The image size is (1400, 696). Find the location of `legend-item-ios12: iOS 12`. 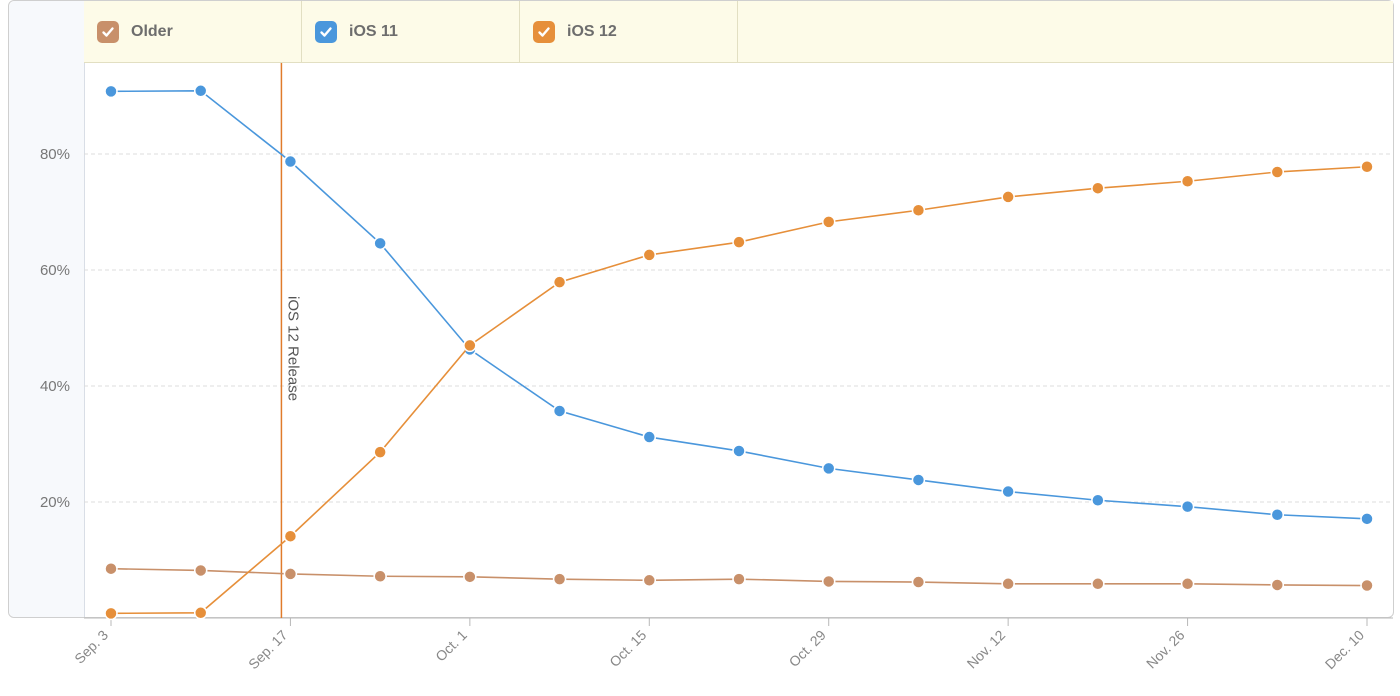

legend-item-ios12: iOS 12 is located at coordinates (629, 31).